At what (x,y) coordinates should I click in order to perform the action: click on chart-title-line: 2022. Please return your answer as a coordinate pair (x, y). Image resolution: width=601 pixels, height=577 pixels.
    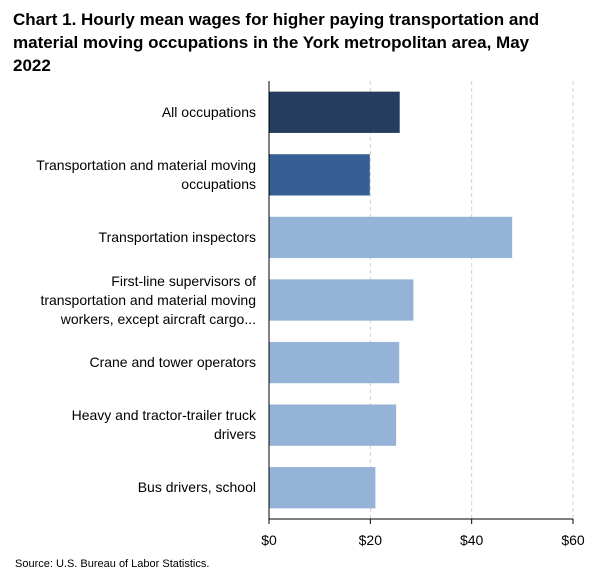
    Looking at the image, I should click on (32, 65).